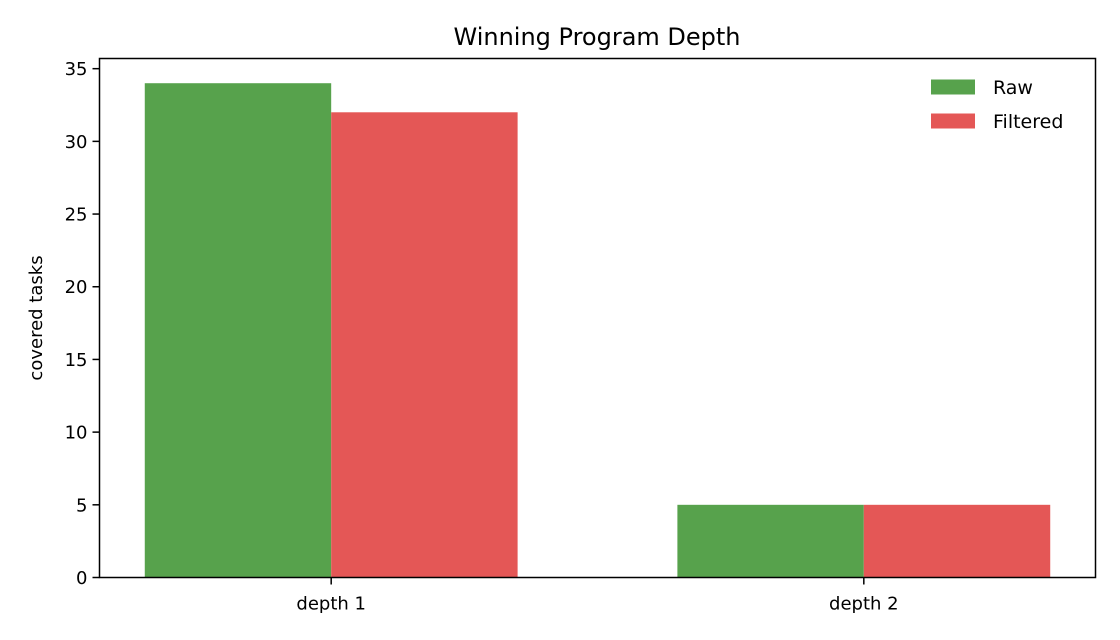 This screenshot has width=1120, height=640. What do you see at coordinates (76, 433) in the screenshot?
I see `y-tick-label: 10` at bounding box center [76, 433].